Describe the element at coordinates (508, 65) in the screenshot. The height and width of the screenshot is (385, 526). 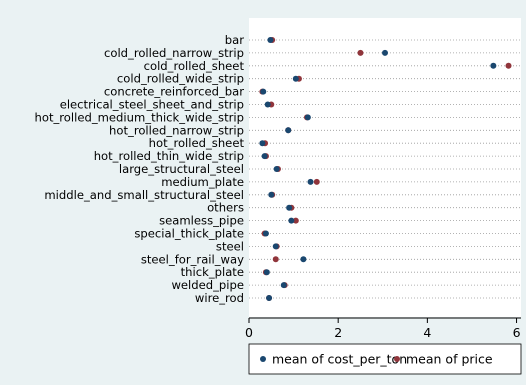
I see `point-mean-of-price-cold-rolled-sheet` at that location.